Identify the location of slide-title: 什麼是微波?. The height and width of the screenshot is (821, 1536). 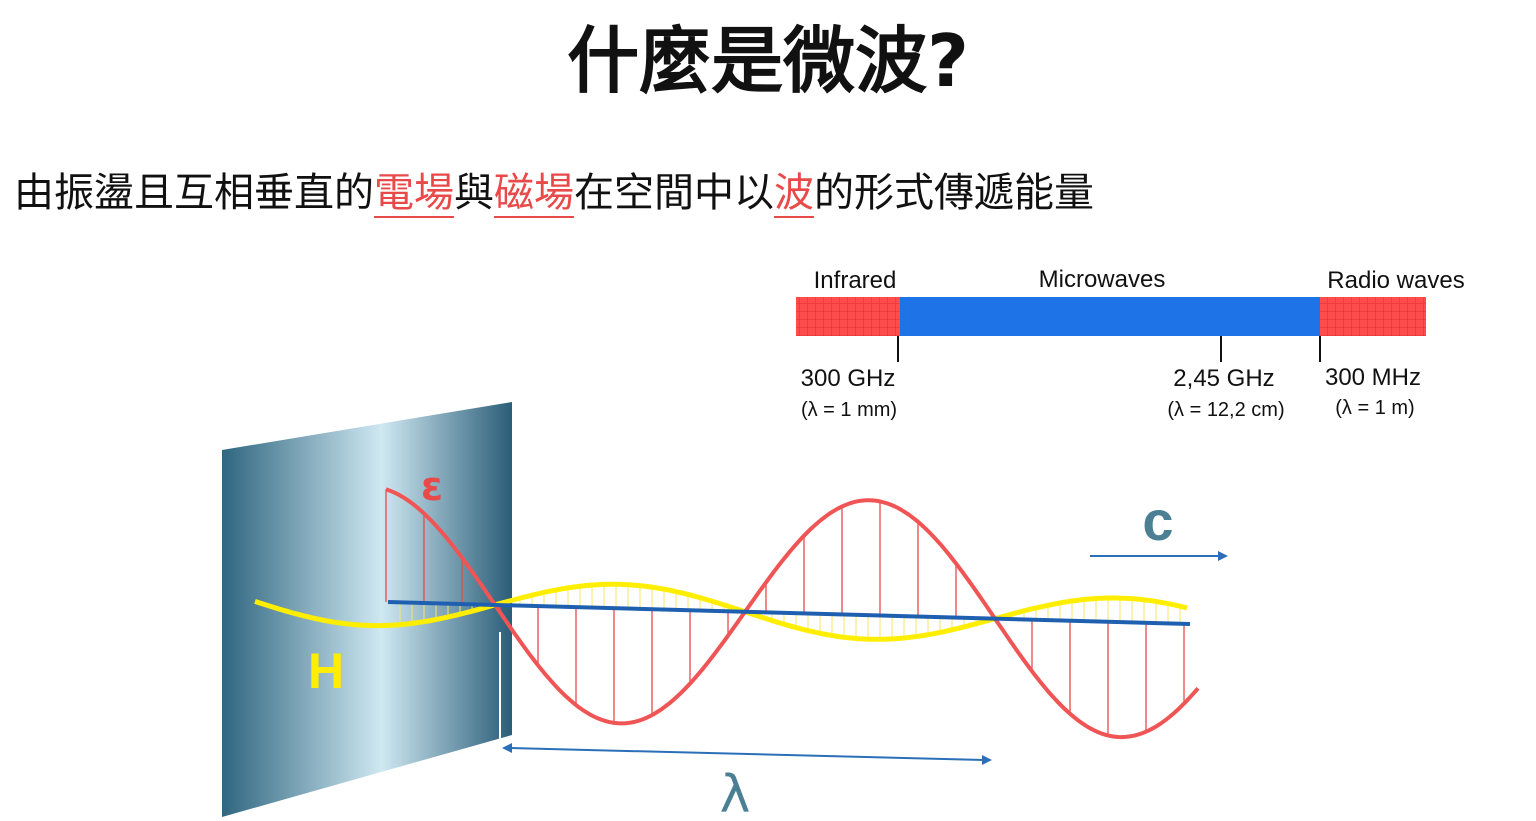
(768, 61).